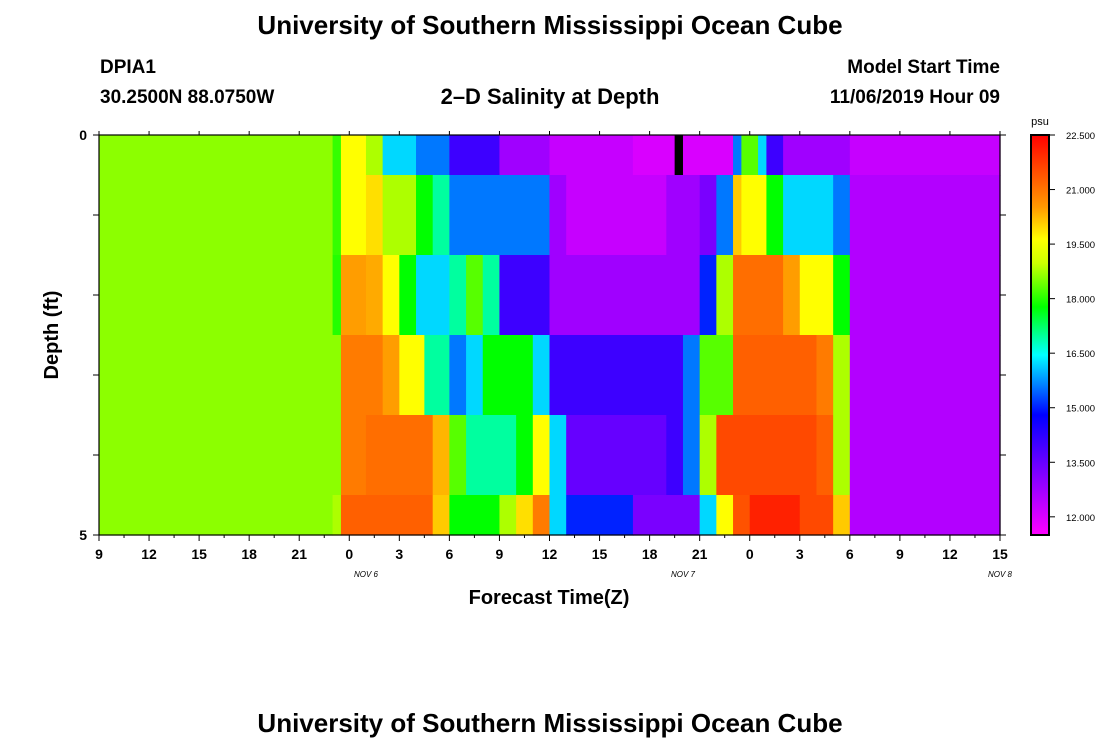 This screenshot has width=1100, height=750. What do you see at coordinates (1040, 335) in the screenshot?
I see `colorbar` at bounding box center [1040, 335].